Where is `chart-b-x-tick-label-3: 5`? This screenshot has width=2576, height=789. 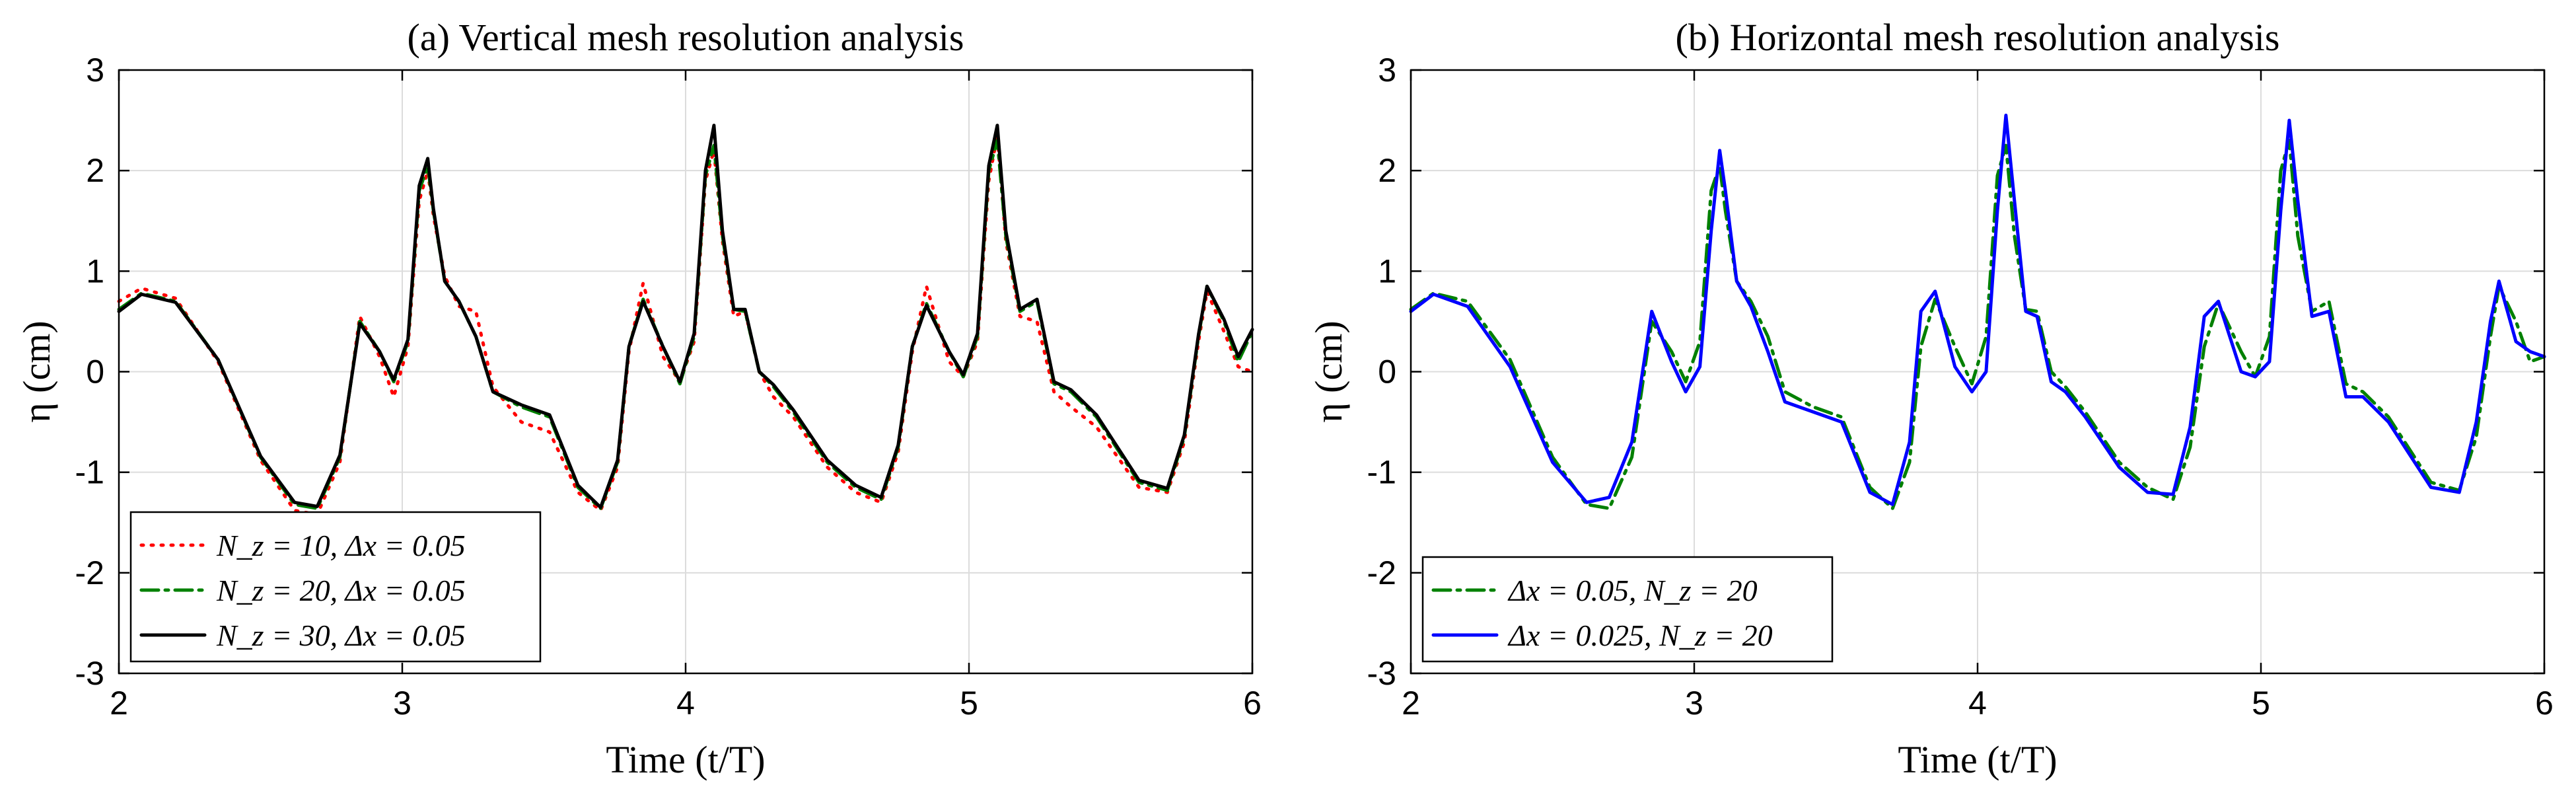 chart-b-x-tick-label-3: 5 is located at coordinates (2261, 703).